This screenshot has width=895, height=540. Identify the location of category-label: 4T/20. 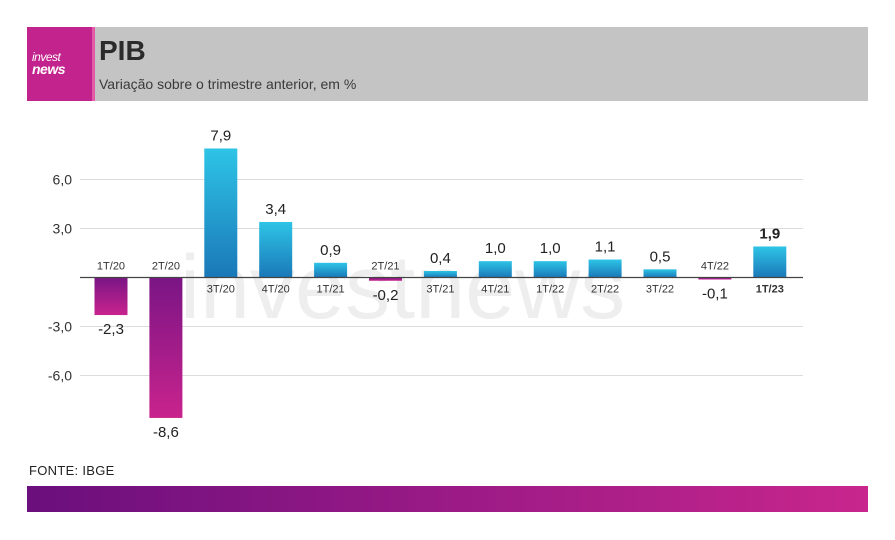
(276, 290).